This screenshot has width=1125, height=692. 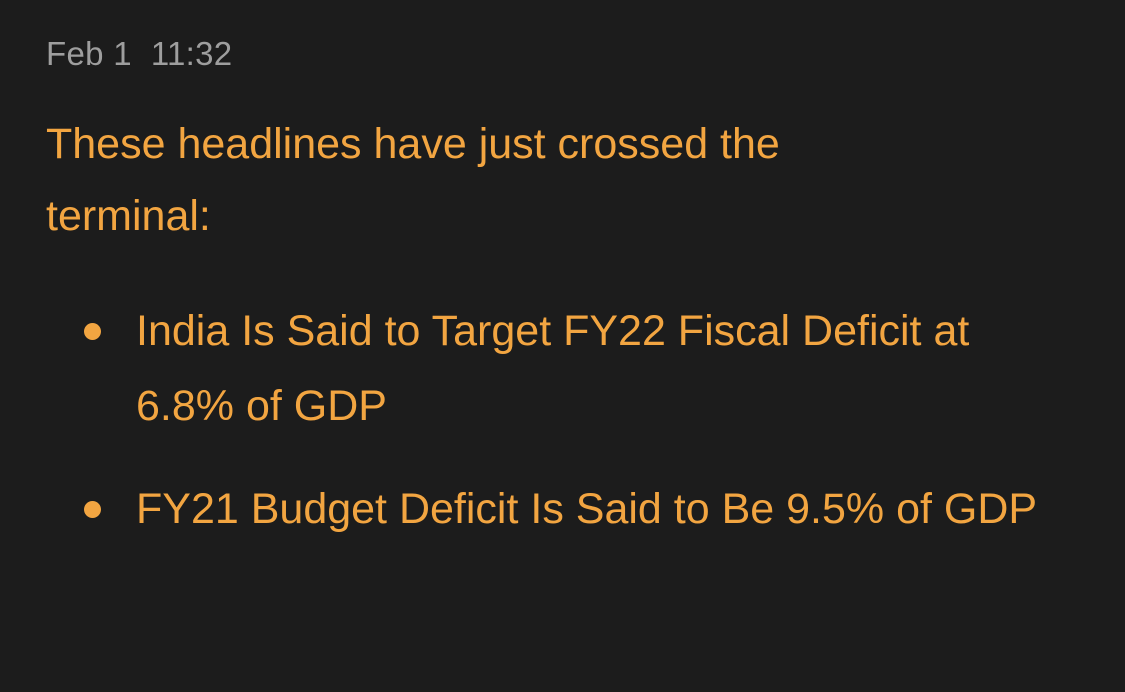 What do you see at coordinates (139, 53) in the screenshot?
I see `message-timestamp: Feb 1 11:32` at bounding box center [139, 53].